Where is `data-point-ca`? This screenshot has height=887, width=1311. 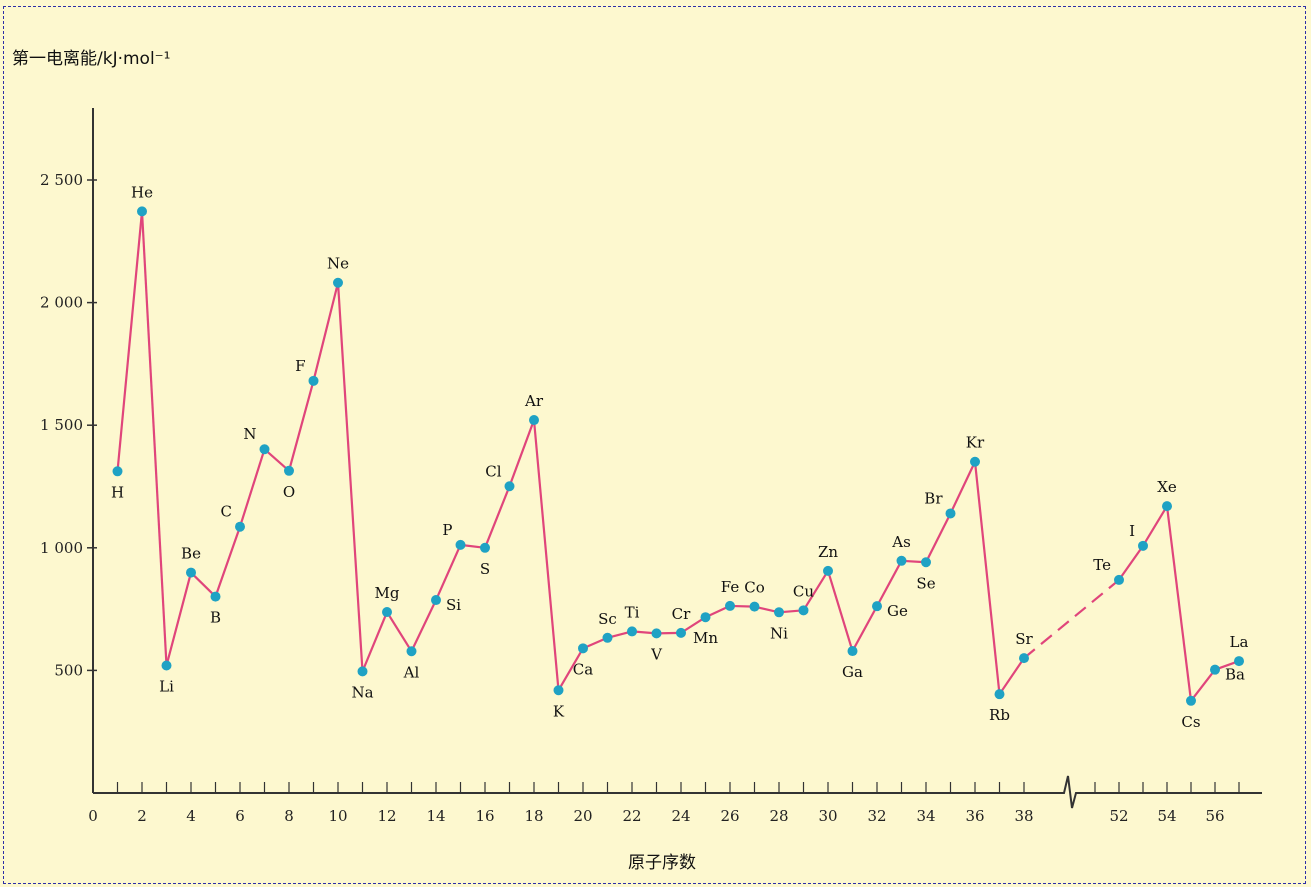
data-point-ca is located at coordinates (583, 648).